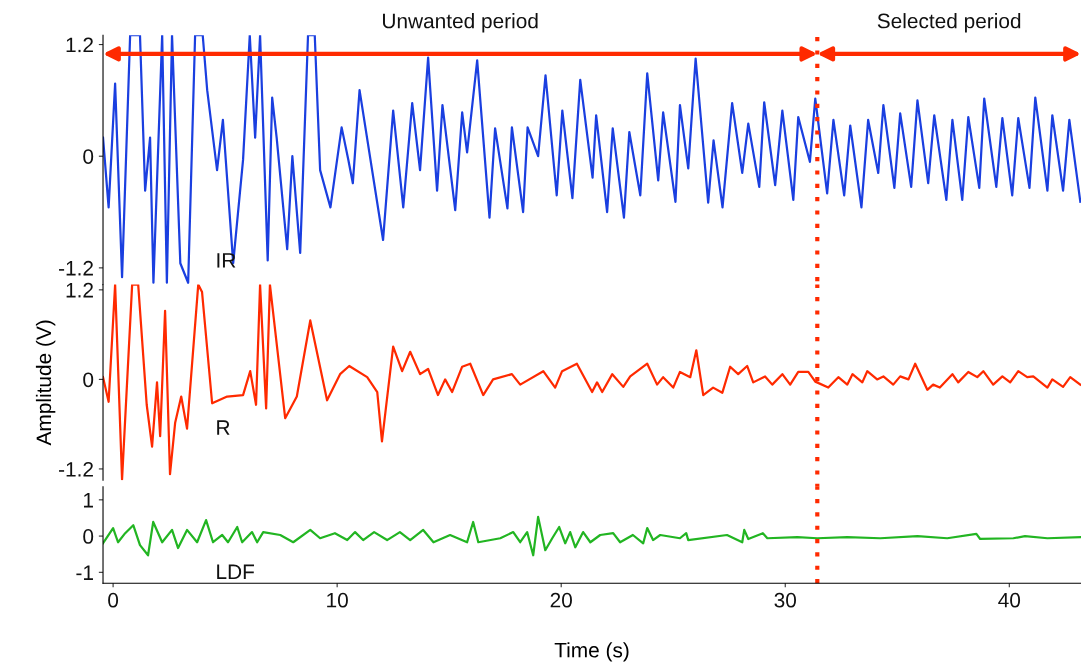 This screenshot has height=665, width=1081. I want to click on series-label: R, so click(223, 427).